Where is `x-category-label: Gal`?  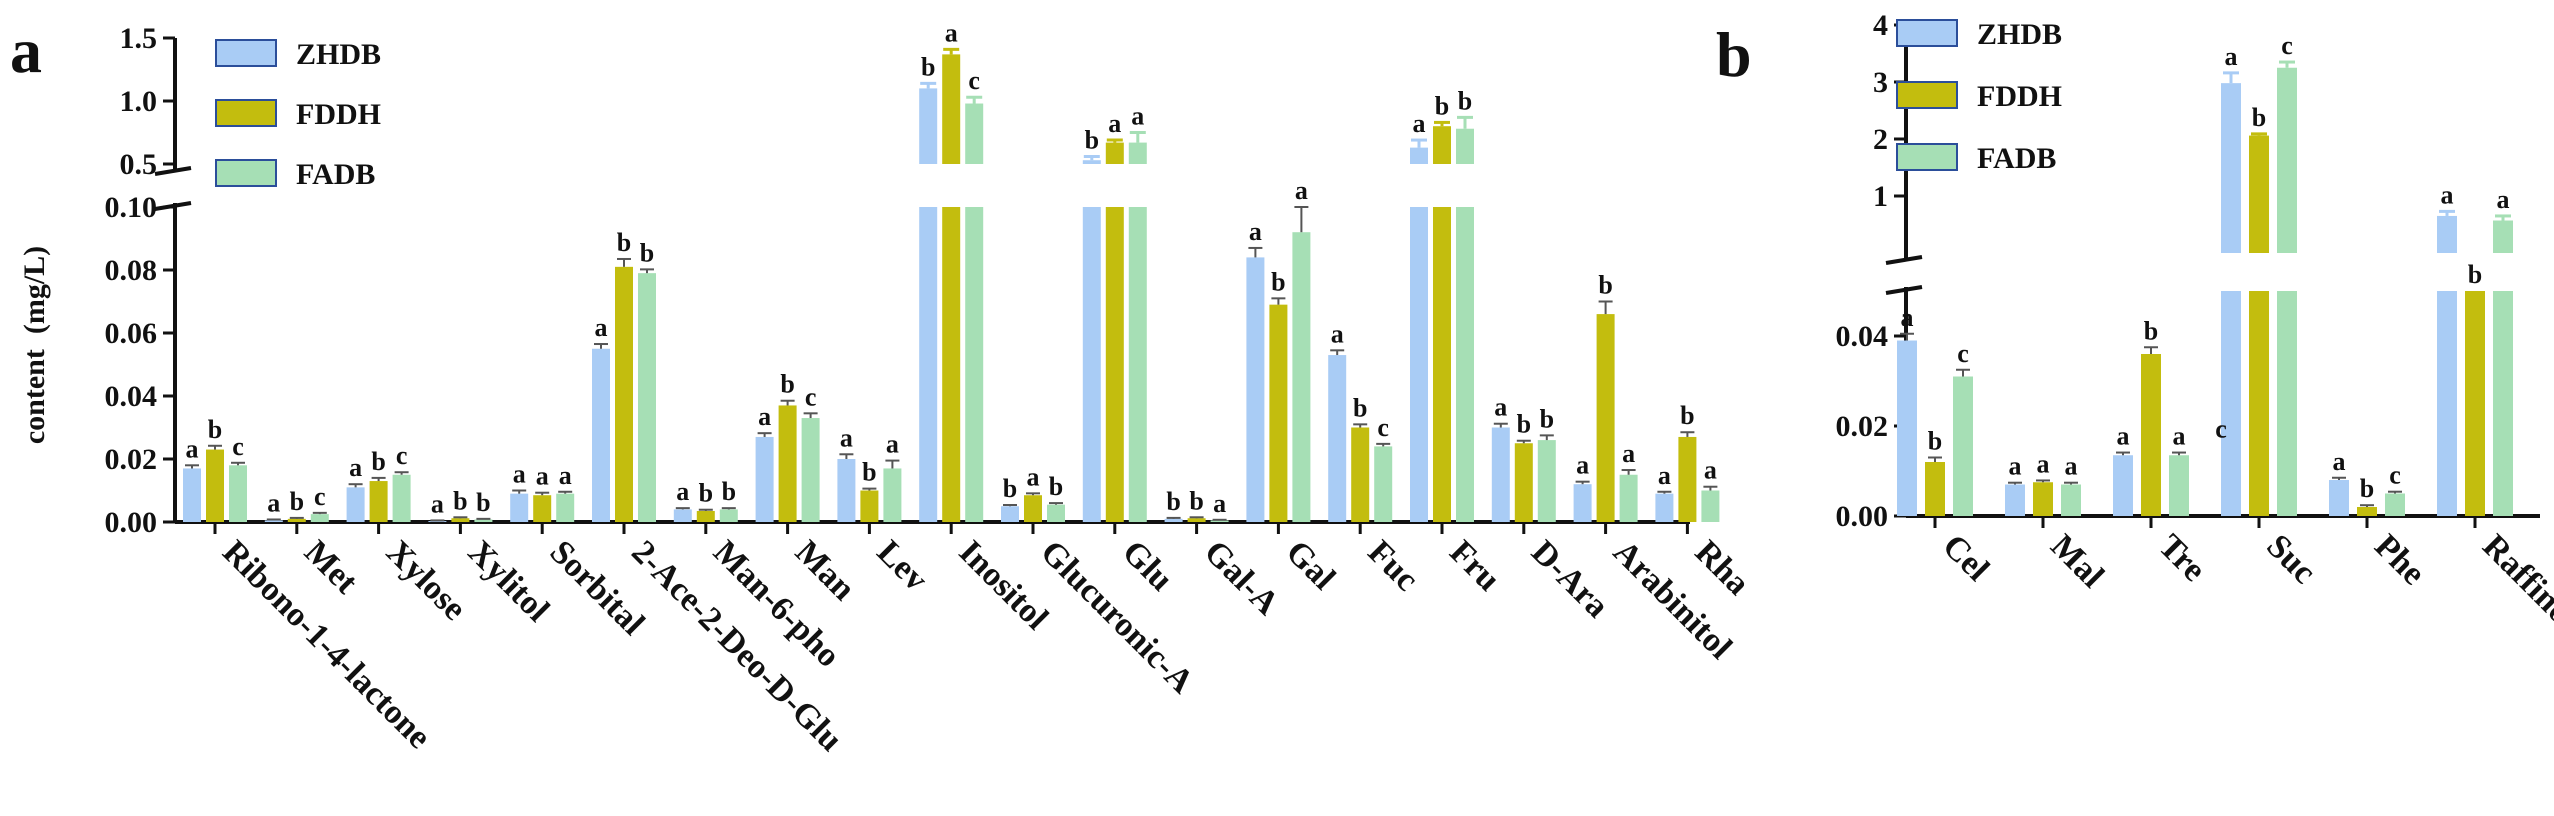 x-category-label: Gal is located at coordinates (1311, 565).